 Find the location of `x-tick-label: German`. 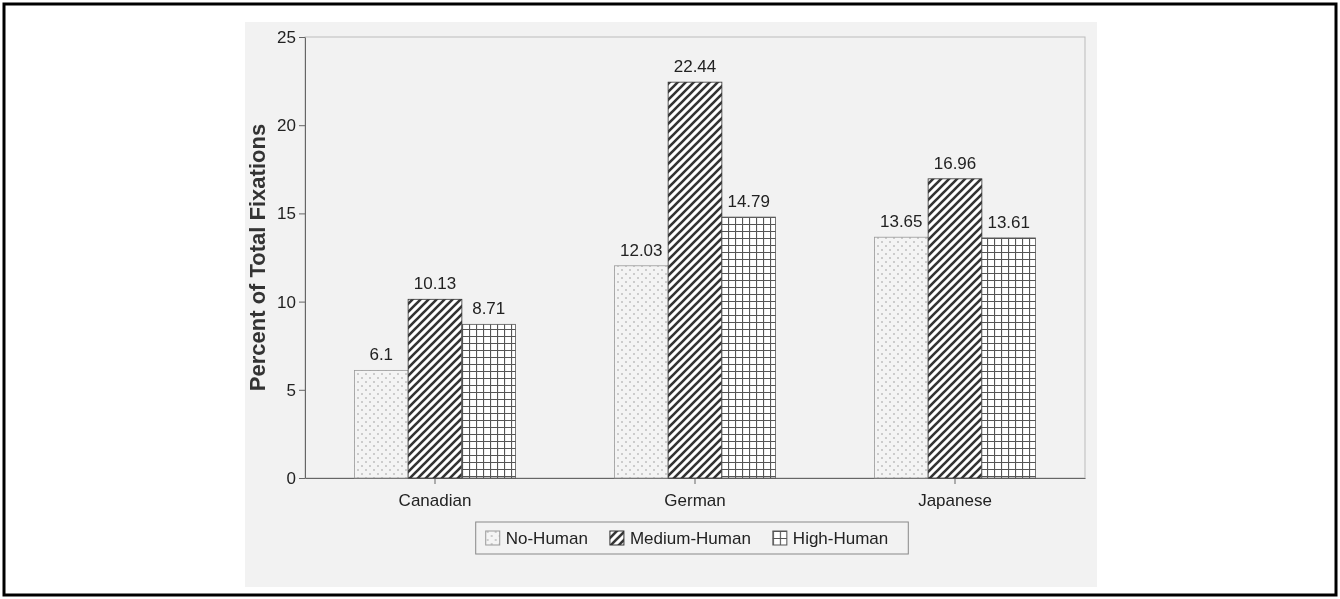

x-tick-label: German is located at coordinates (695, 500).